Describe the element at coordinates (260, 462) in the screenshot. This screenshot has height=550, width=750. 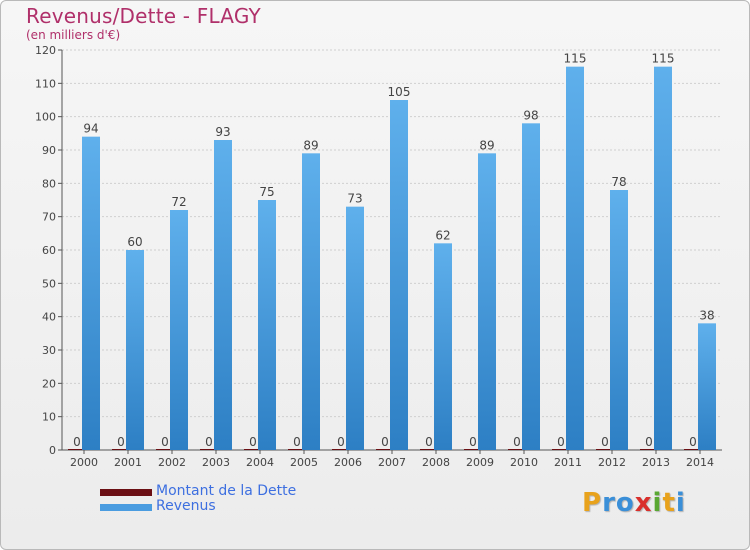
I see `x-tick-label: 2004` at that location.